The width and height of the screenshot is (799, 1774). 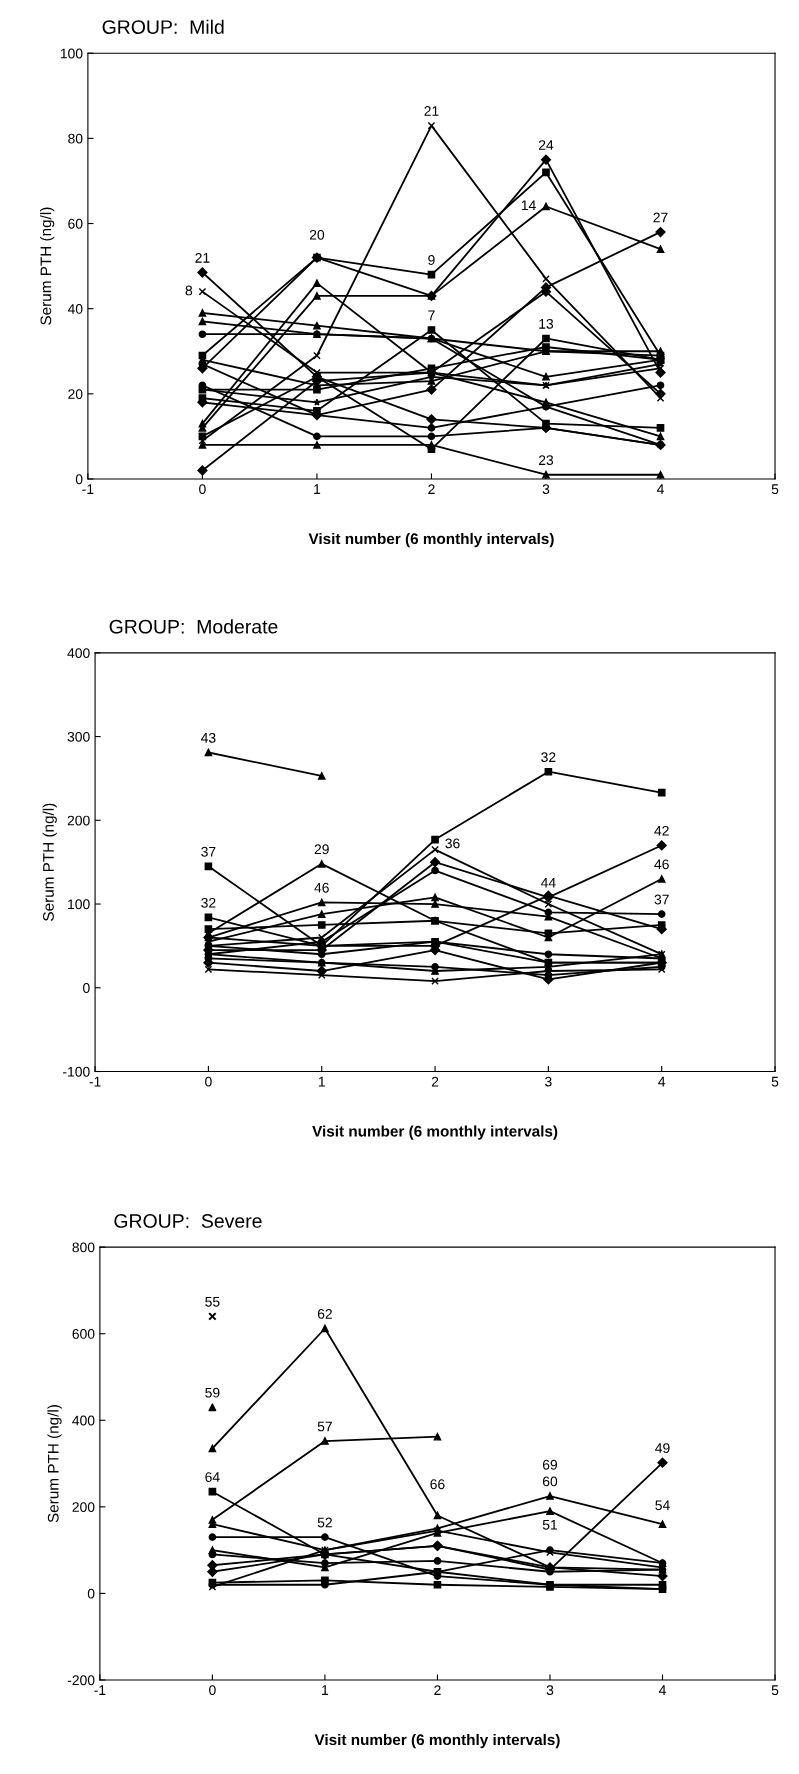 I want to click on y-tick-label: 300, so click(x=78, y=736).